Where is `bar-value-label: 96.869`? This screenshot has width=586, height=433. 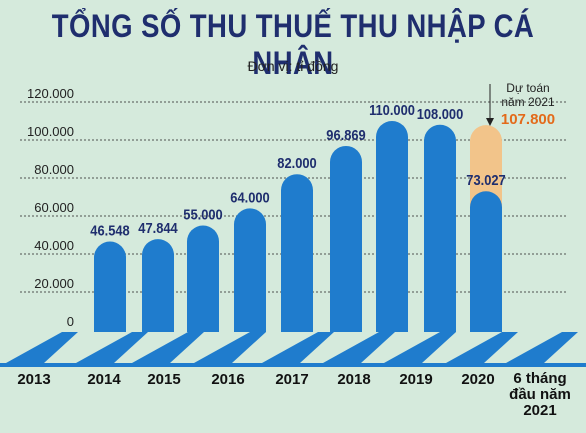
bar-value-label: 96.869 is located at coordinates (346, 134).